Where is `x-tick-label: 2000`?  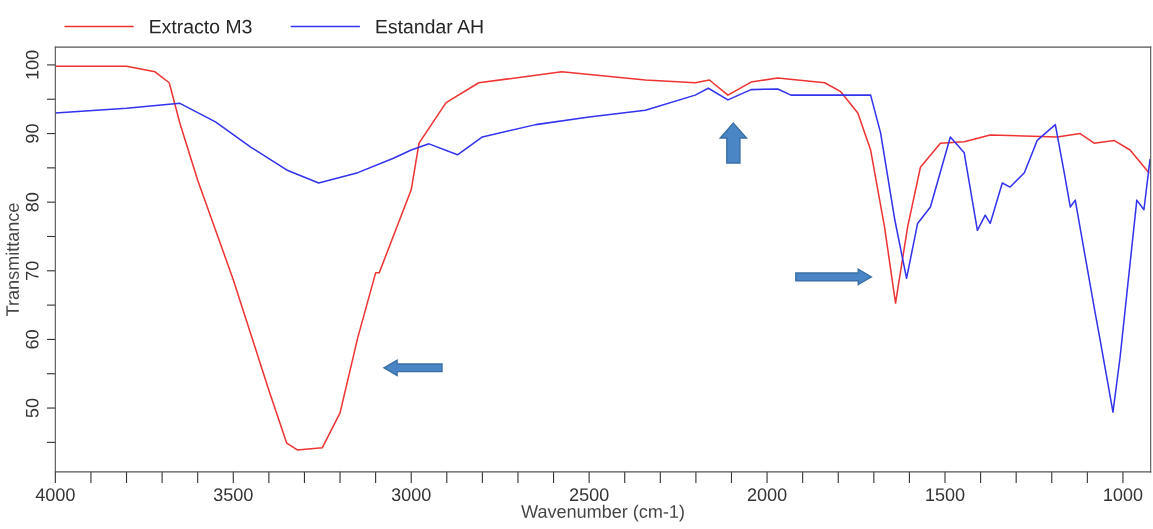 x-tick-label: 2000 is located at coordinates (767, 495).